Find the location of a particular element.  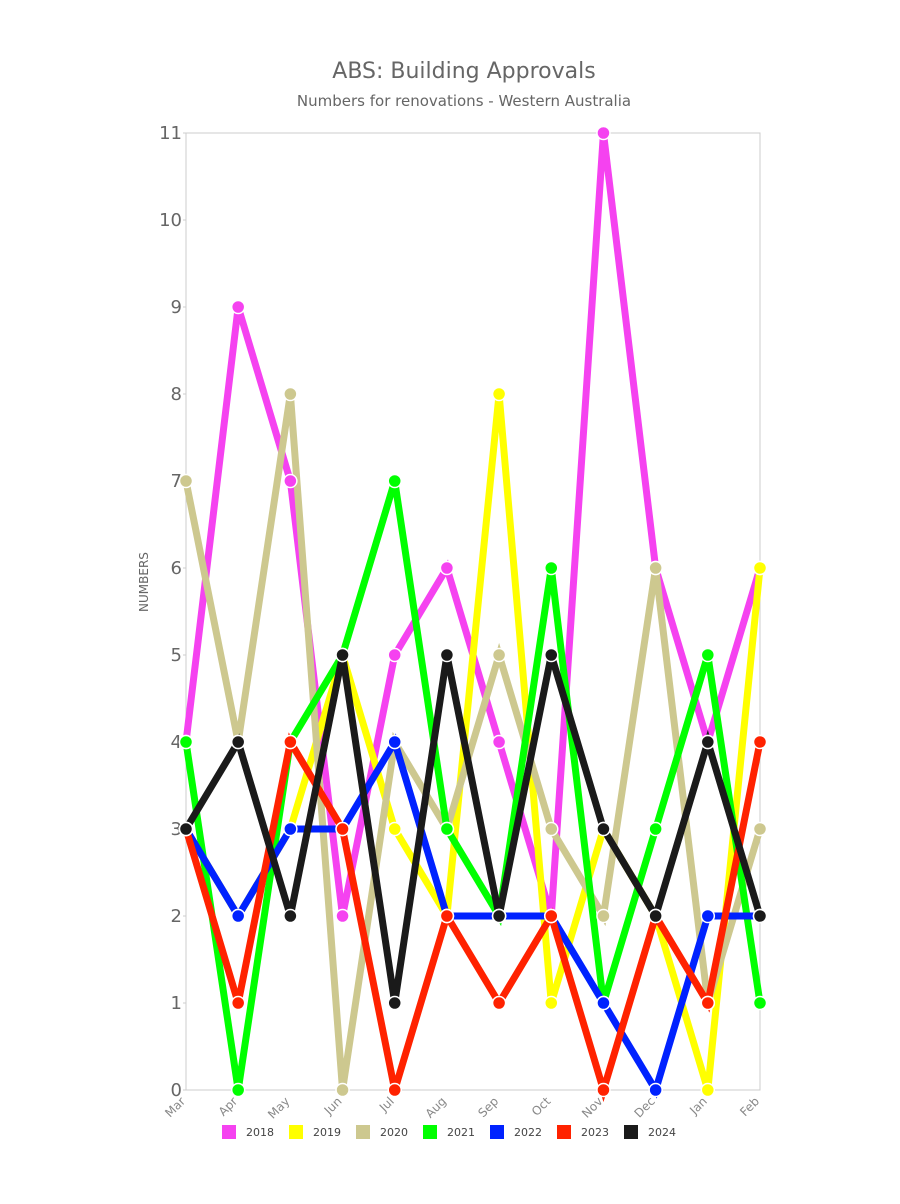

legend-label: 2024 is located at coordinates (662, 1132).